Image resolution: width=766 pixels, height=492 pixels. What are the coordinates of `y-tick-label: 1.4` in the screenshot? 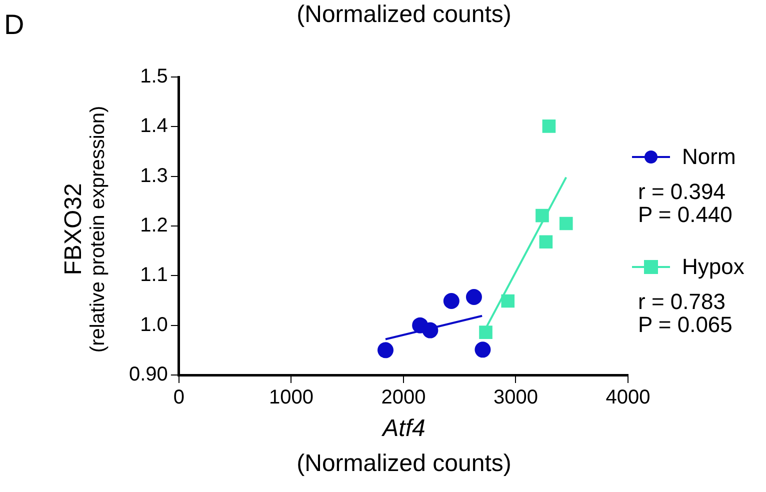 It's located at (154, 126).